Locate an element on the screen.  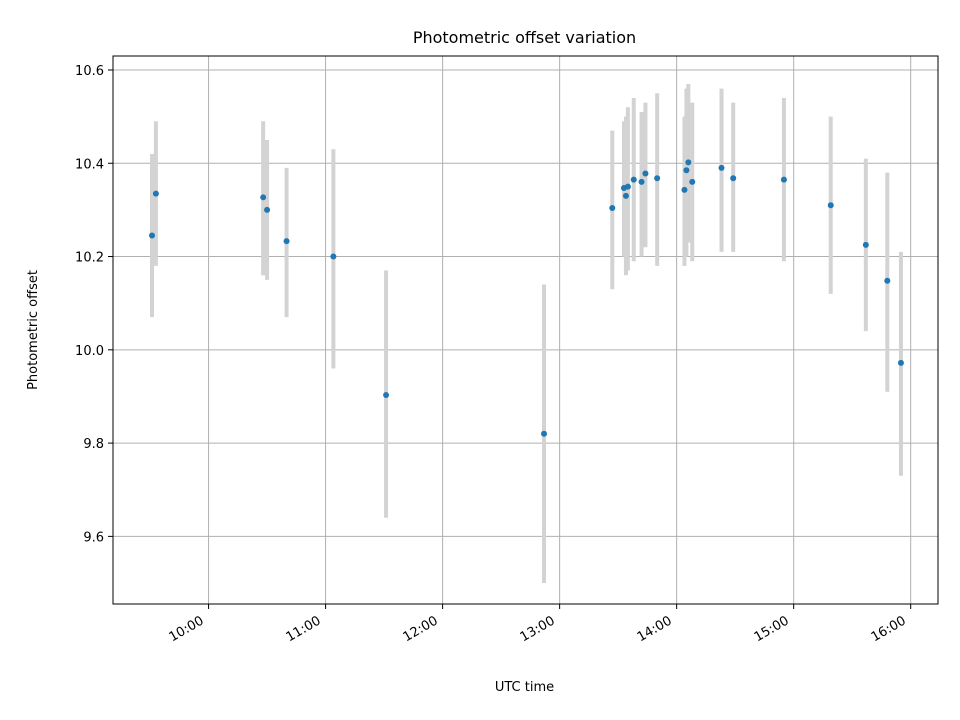
y-axis-label: Photometric offset is located at coordinates (33, 330).